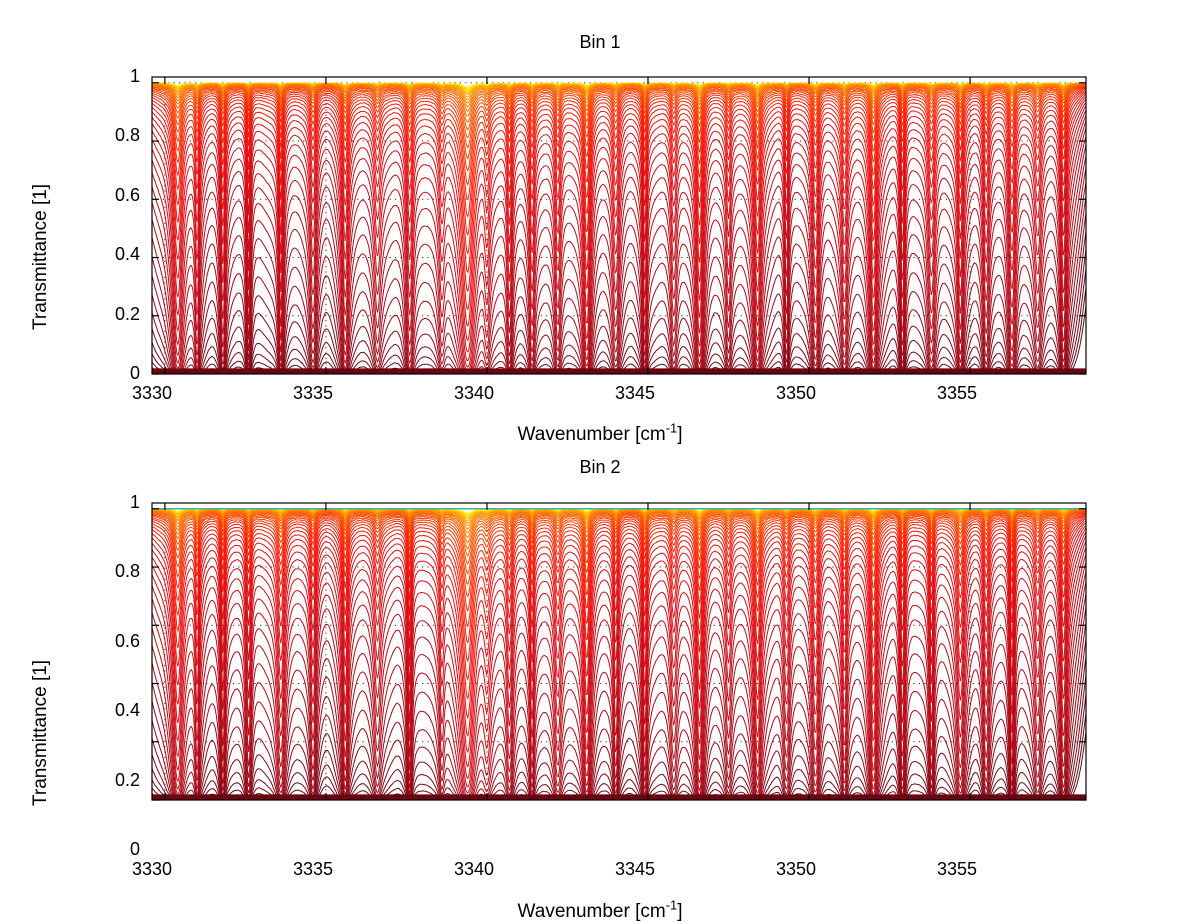  Describe the element at coordinates (127, 571) in the screenshot. I see `ytick-label-bin2-08: 0.8` at that location.